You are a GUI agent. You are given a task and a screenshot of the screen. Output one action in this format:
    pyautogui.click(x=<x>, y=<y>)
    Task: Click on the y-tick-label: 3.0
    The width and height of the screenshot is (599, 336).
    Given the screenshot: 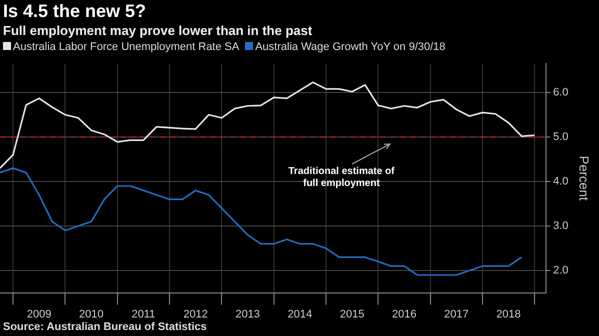 What is the action you would take?
    pyautogui.click(x=560, y=226)
    